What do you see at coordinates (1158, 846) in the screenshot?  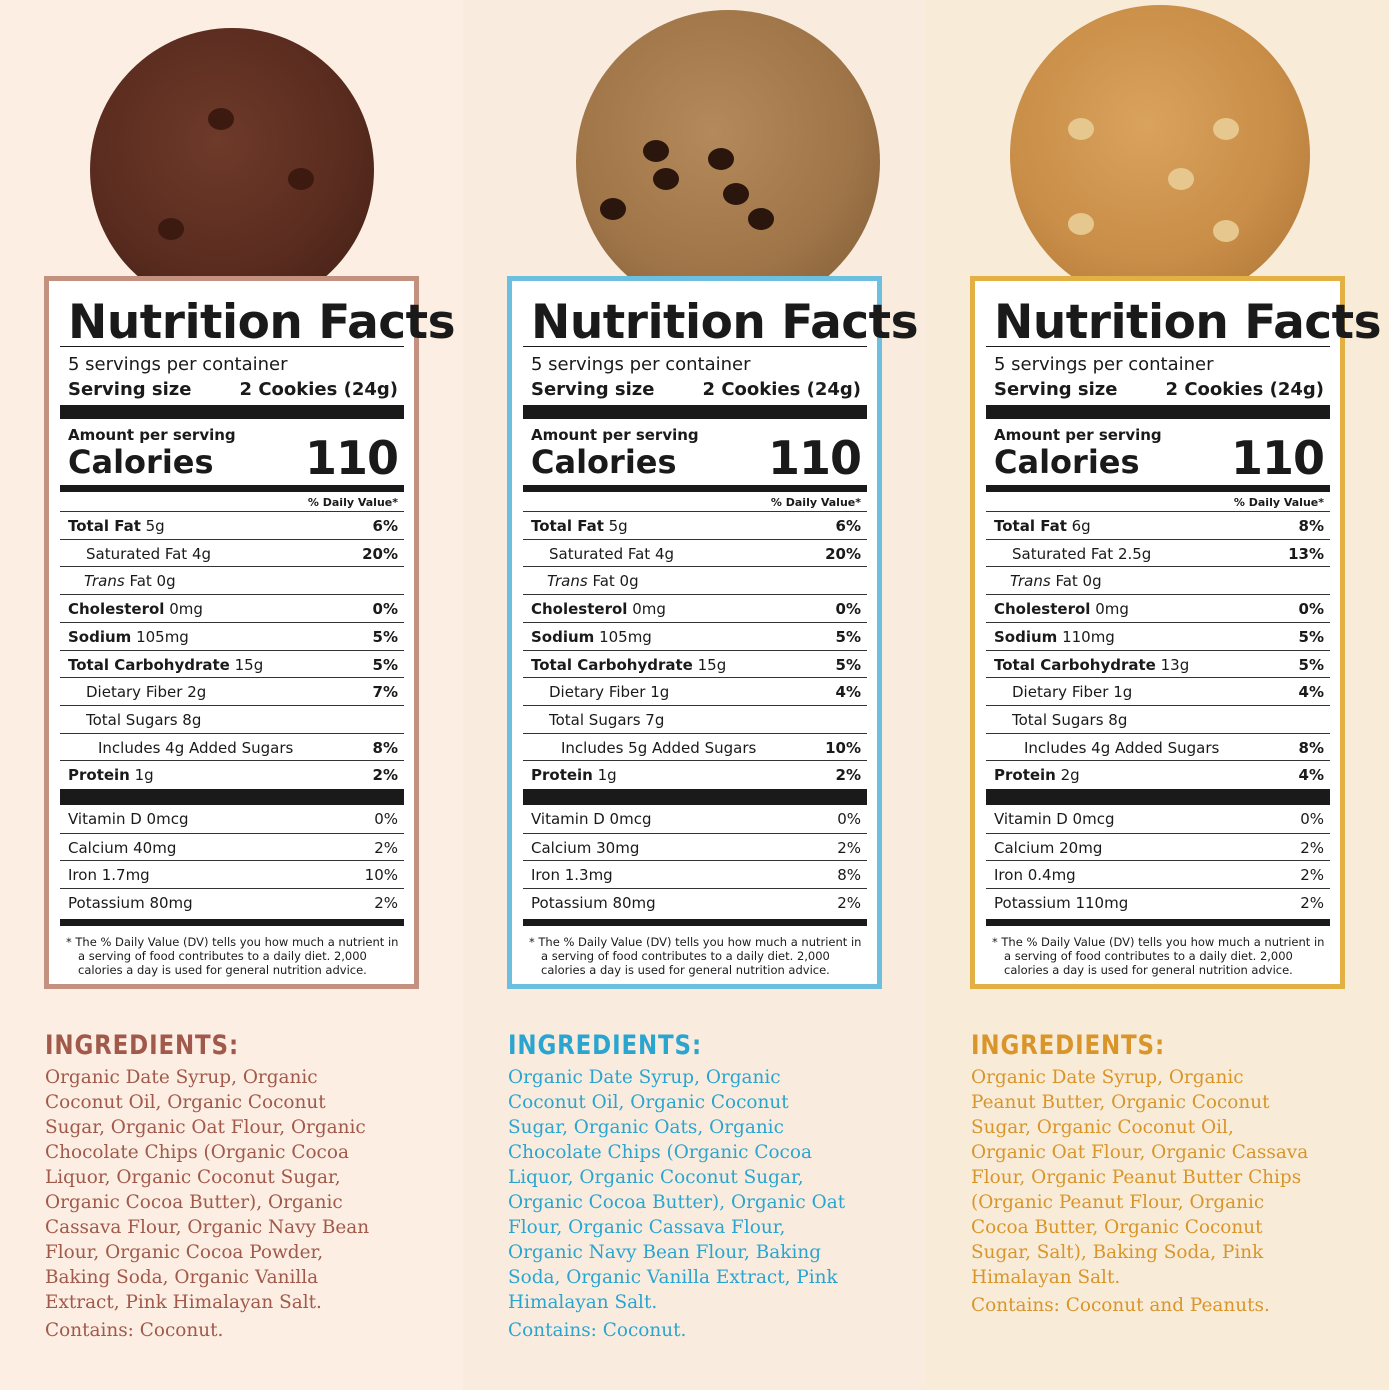 I see `vitamin-row: Calcium 20mg 2%` at bounding box center [1158, 846].